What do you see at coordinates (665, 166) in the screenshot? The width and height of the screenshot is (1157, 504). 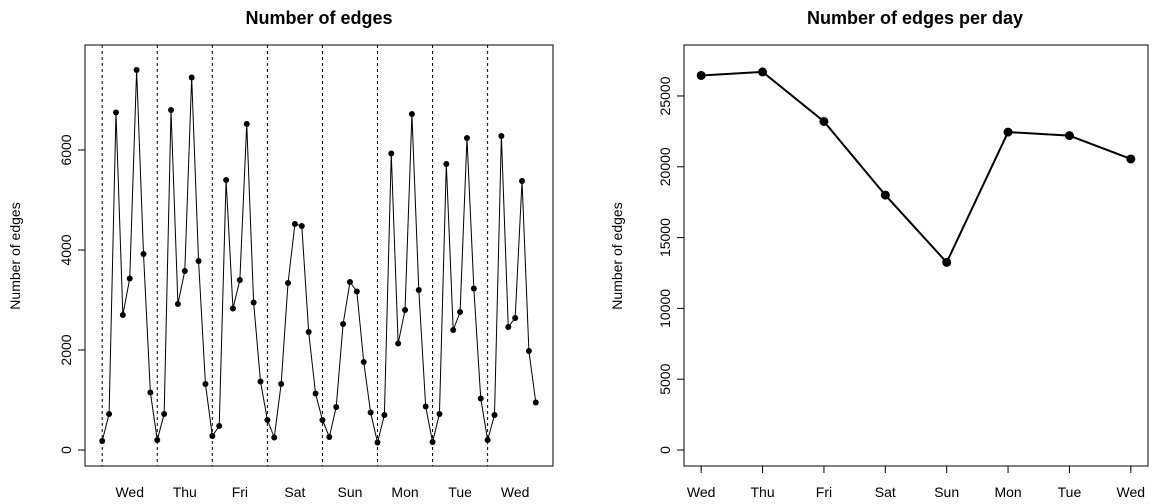 I see `y-tick-label: 20000` at bounding box center [665, 166].